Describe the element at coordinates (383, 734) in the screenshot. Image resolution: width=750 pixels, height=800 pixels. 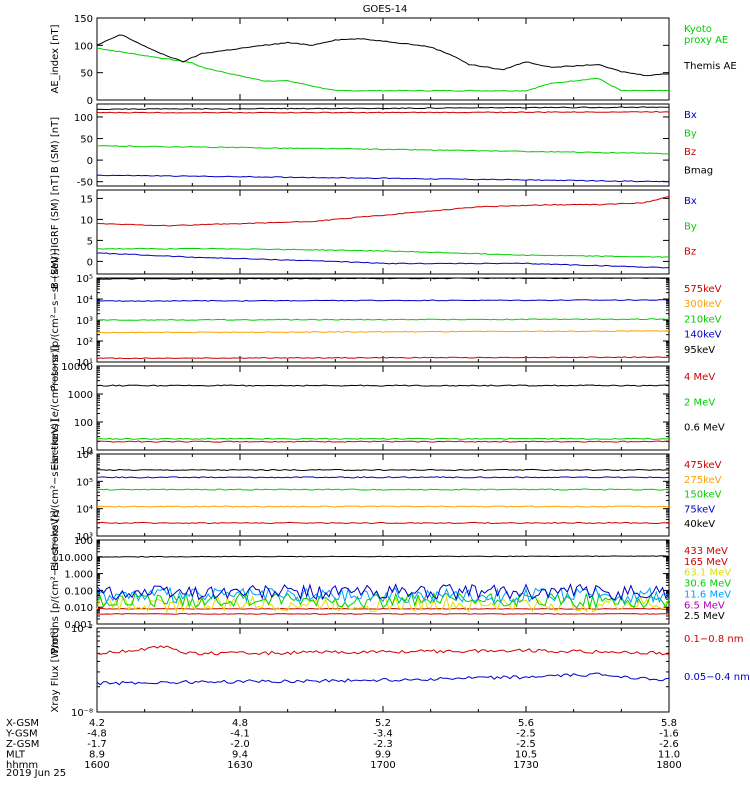
I see `x-row-value: -3.4` at that location.